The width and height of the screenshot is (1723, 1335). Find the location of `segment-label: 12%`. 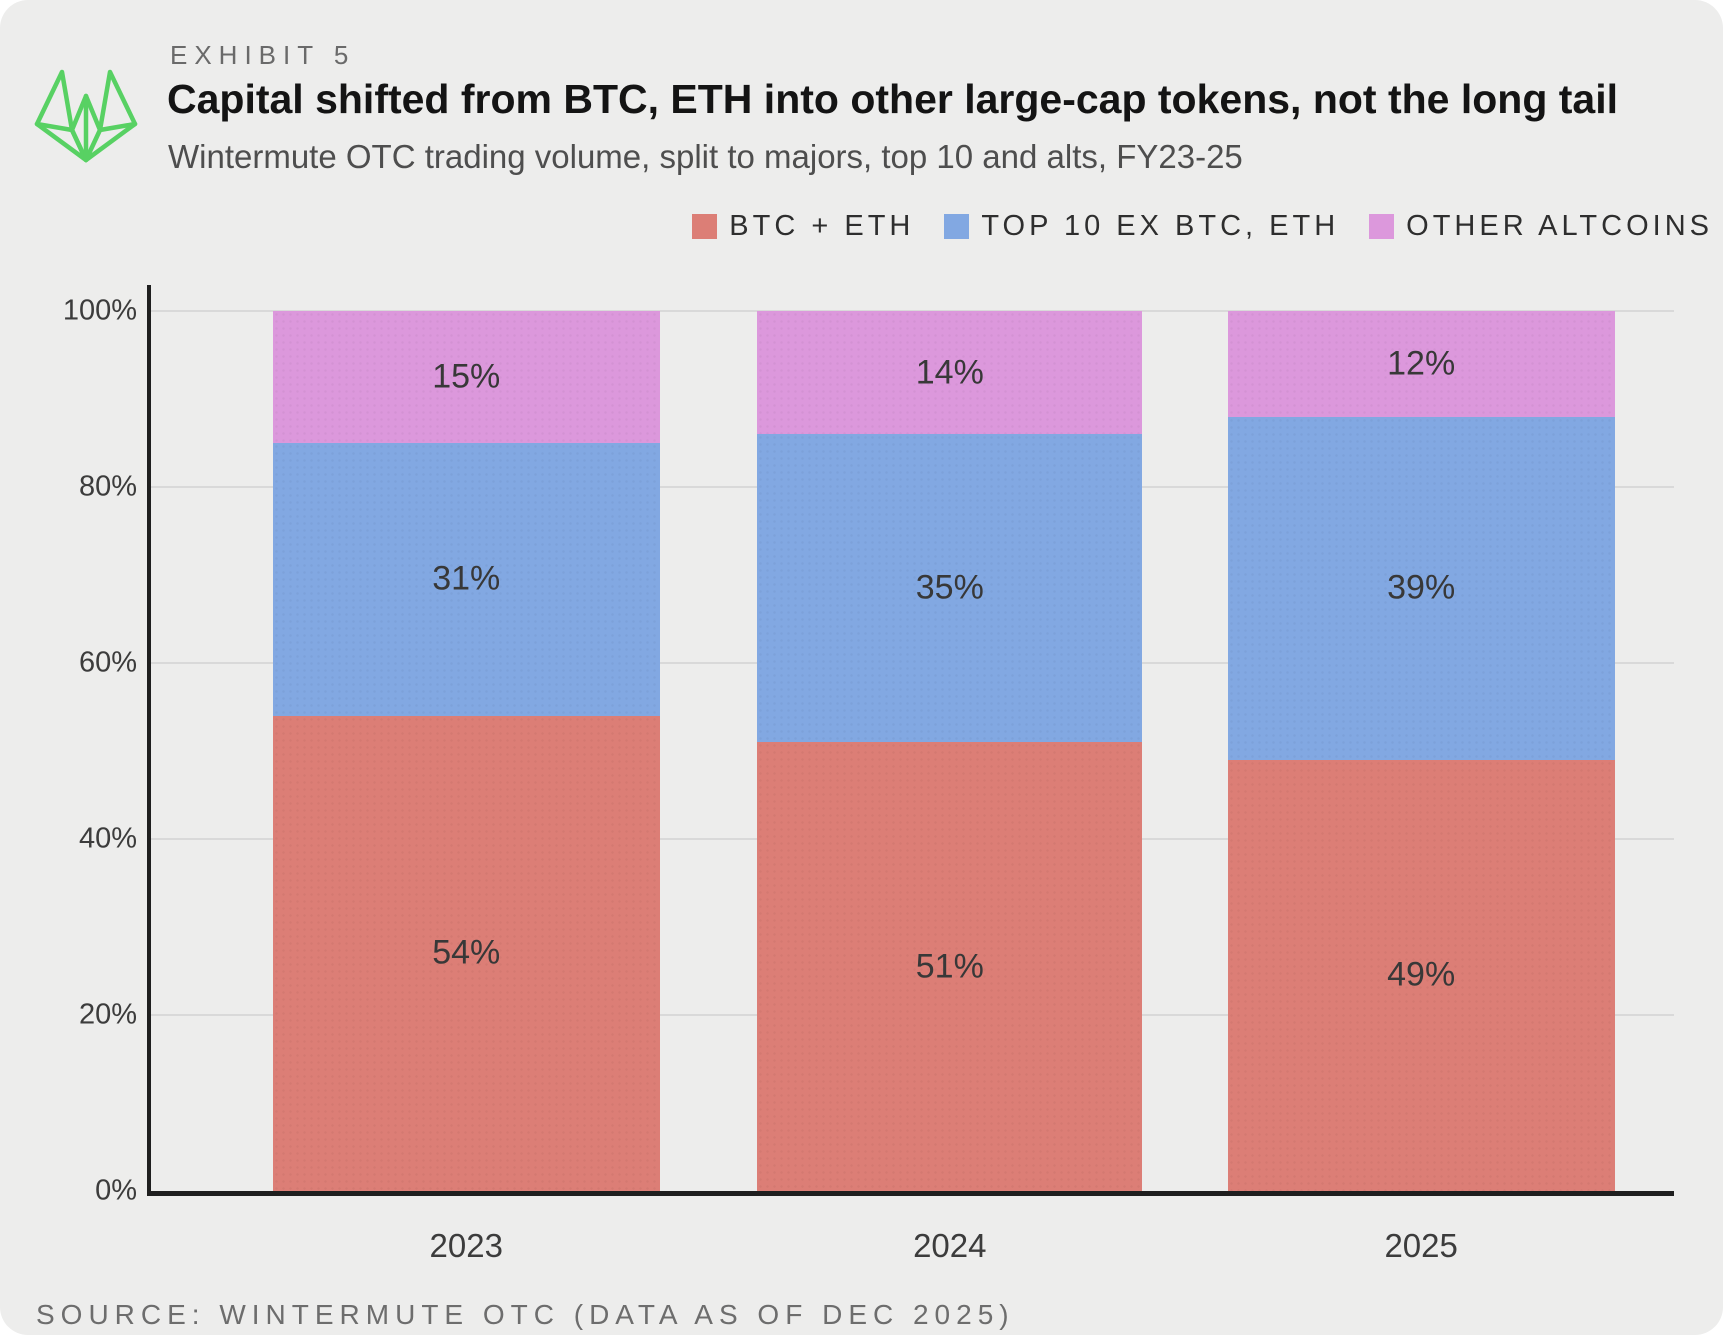

segment-label: 12% is located at coordinates (1421, 363).